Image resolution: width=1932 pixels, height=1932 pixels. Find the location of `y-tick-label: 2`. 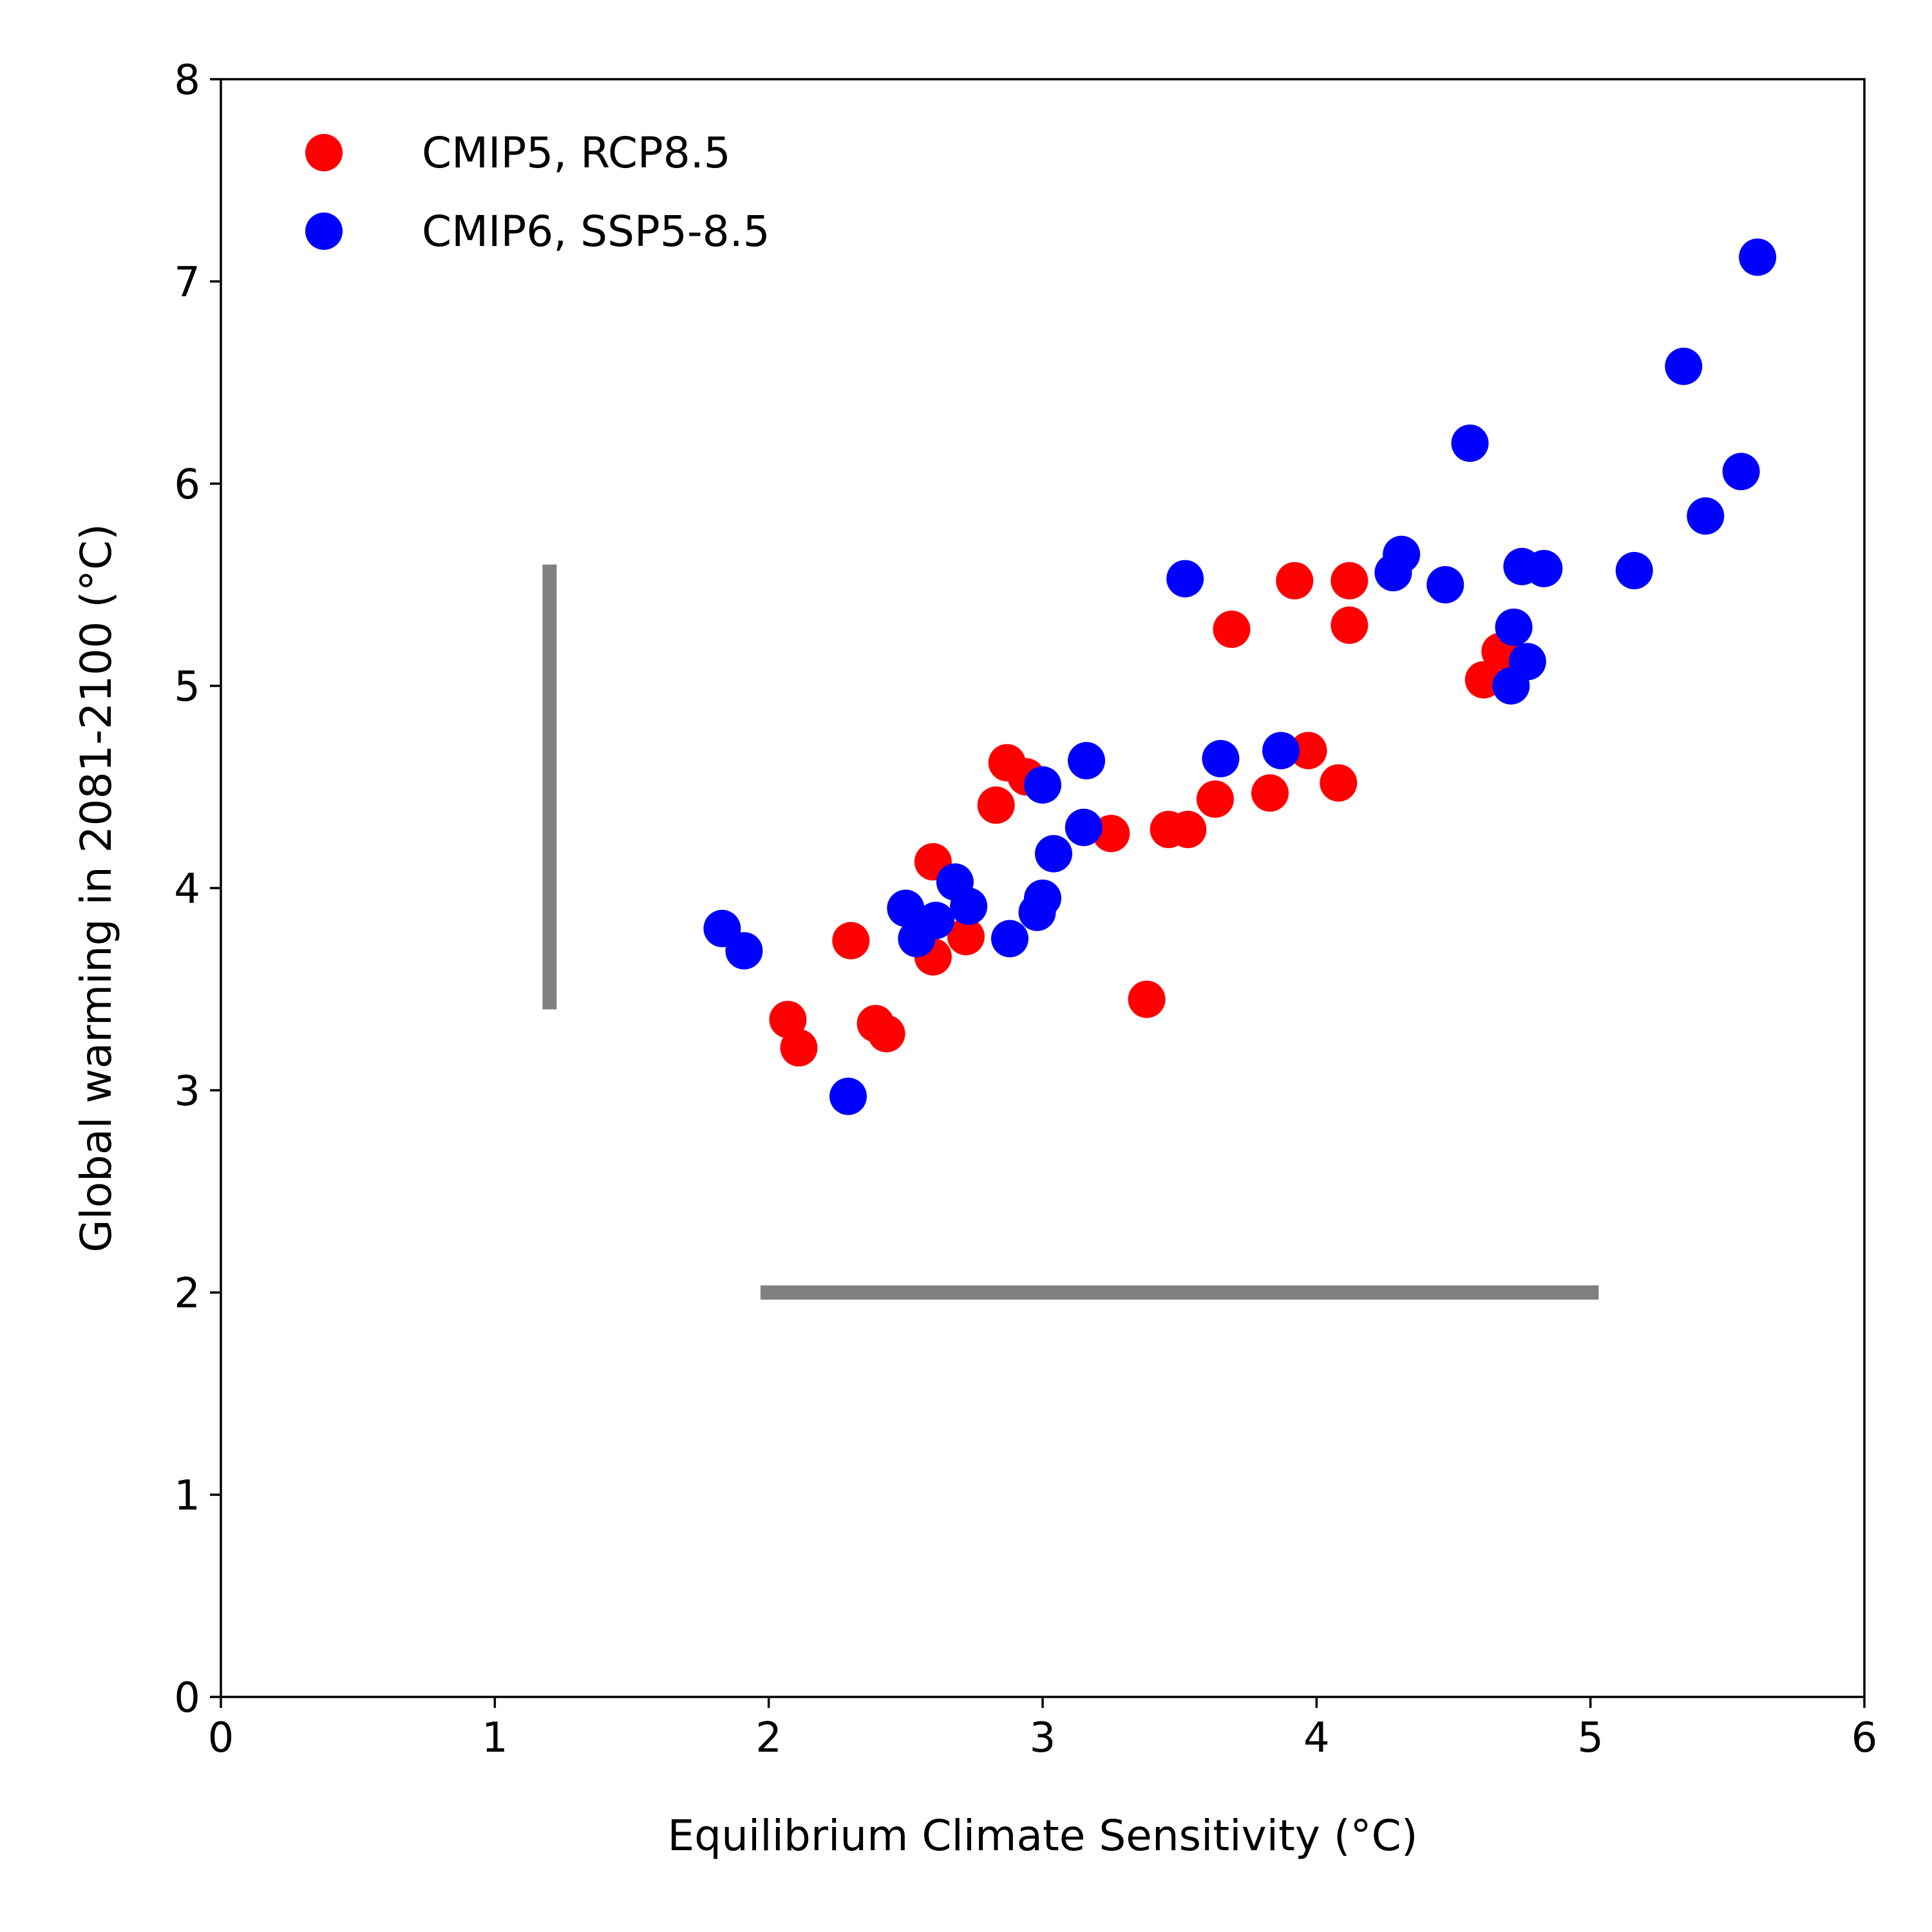

y-tick-label: 2 is located at coordinates (187, 1294).